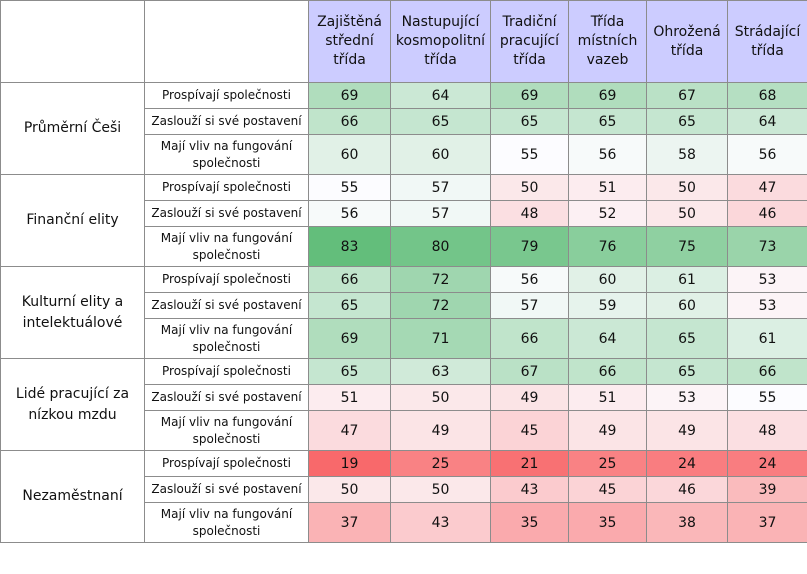 This screenshot has width=807, height=574. I want to click on column-header: Tradiční pracující třída, so click(529, 41).